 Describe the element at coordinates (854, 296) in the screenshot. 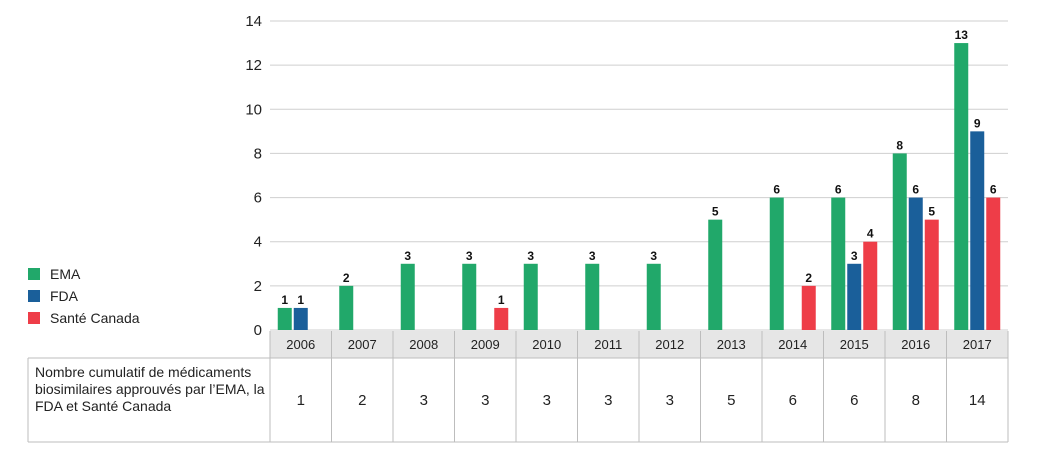

I see `bar-fda-2015` at that location.